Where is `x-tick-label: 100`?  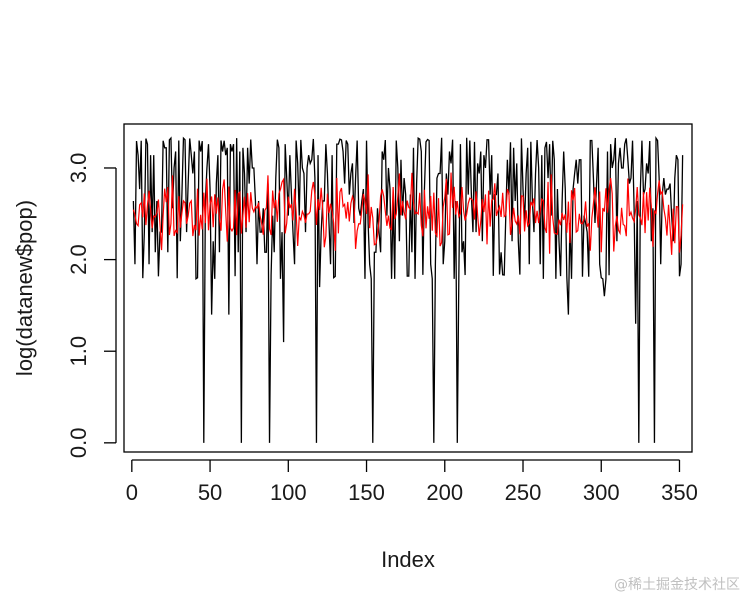 x-tick-label: 100 is located at coordinates (288, 492).